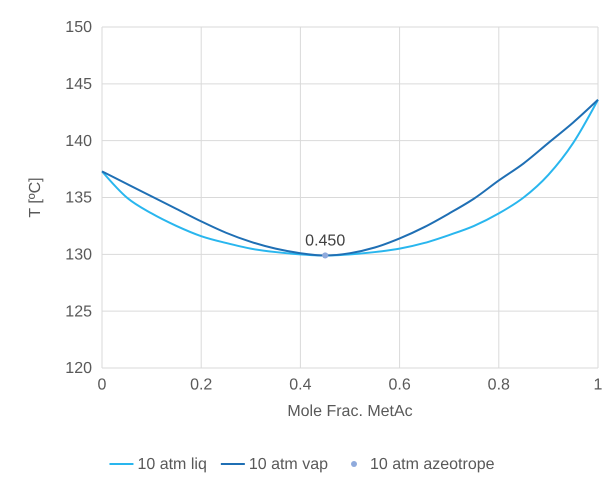 The height and width of the screenshot is (484, 604). I want to click on y-tick-label: 120, so click(78, 369).